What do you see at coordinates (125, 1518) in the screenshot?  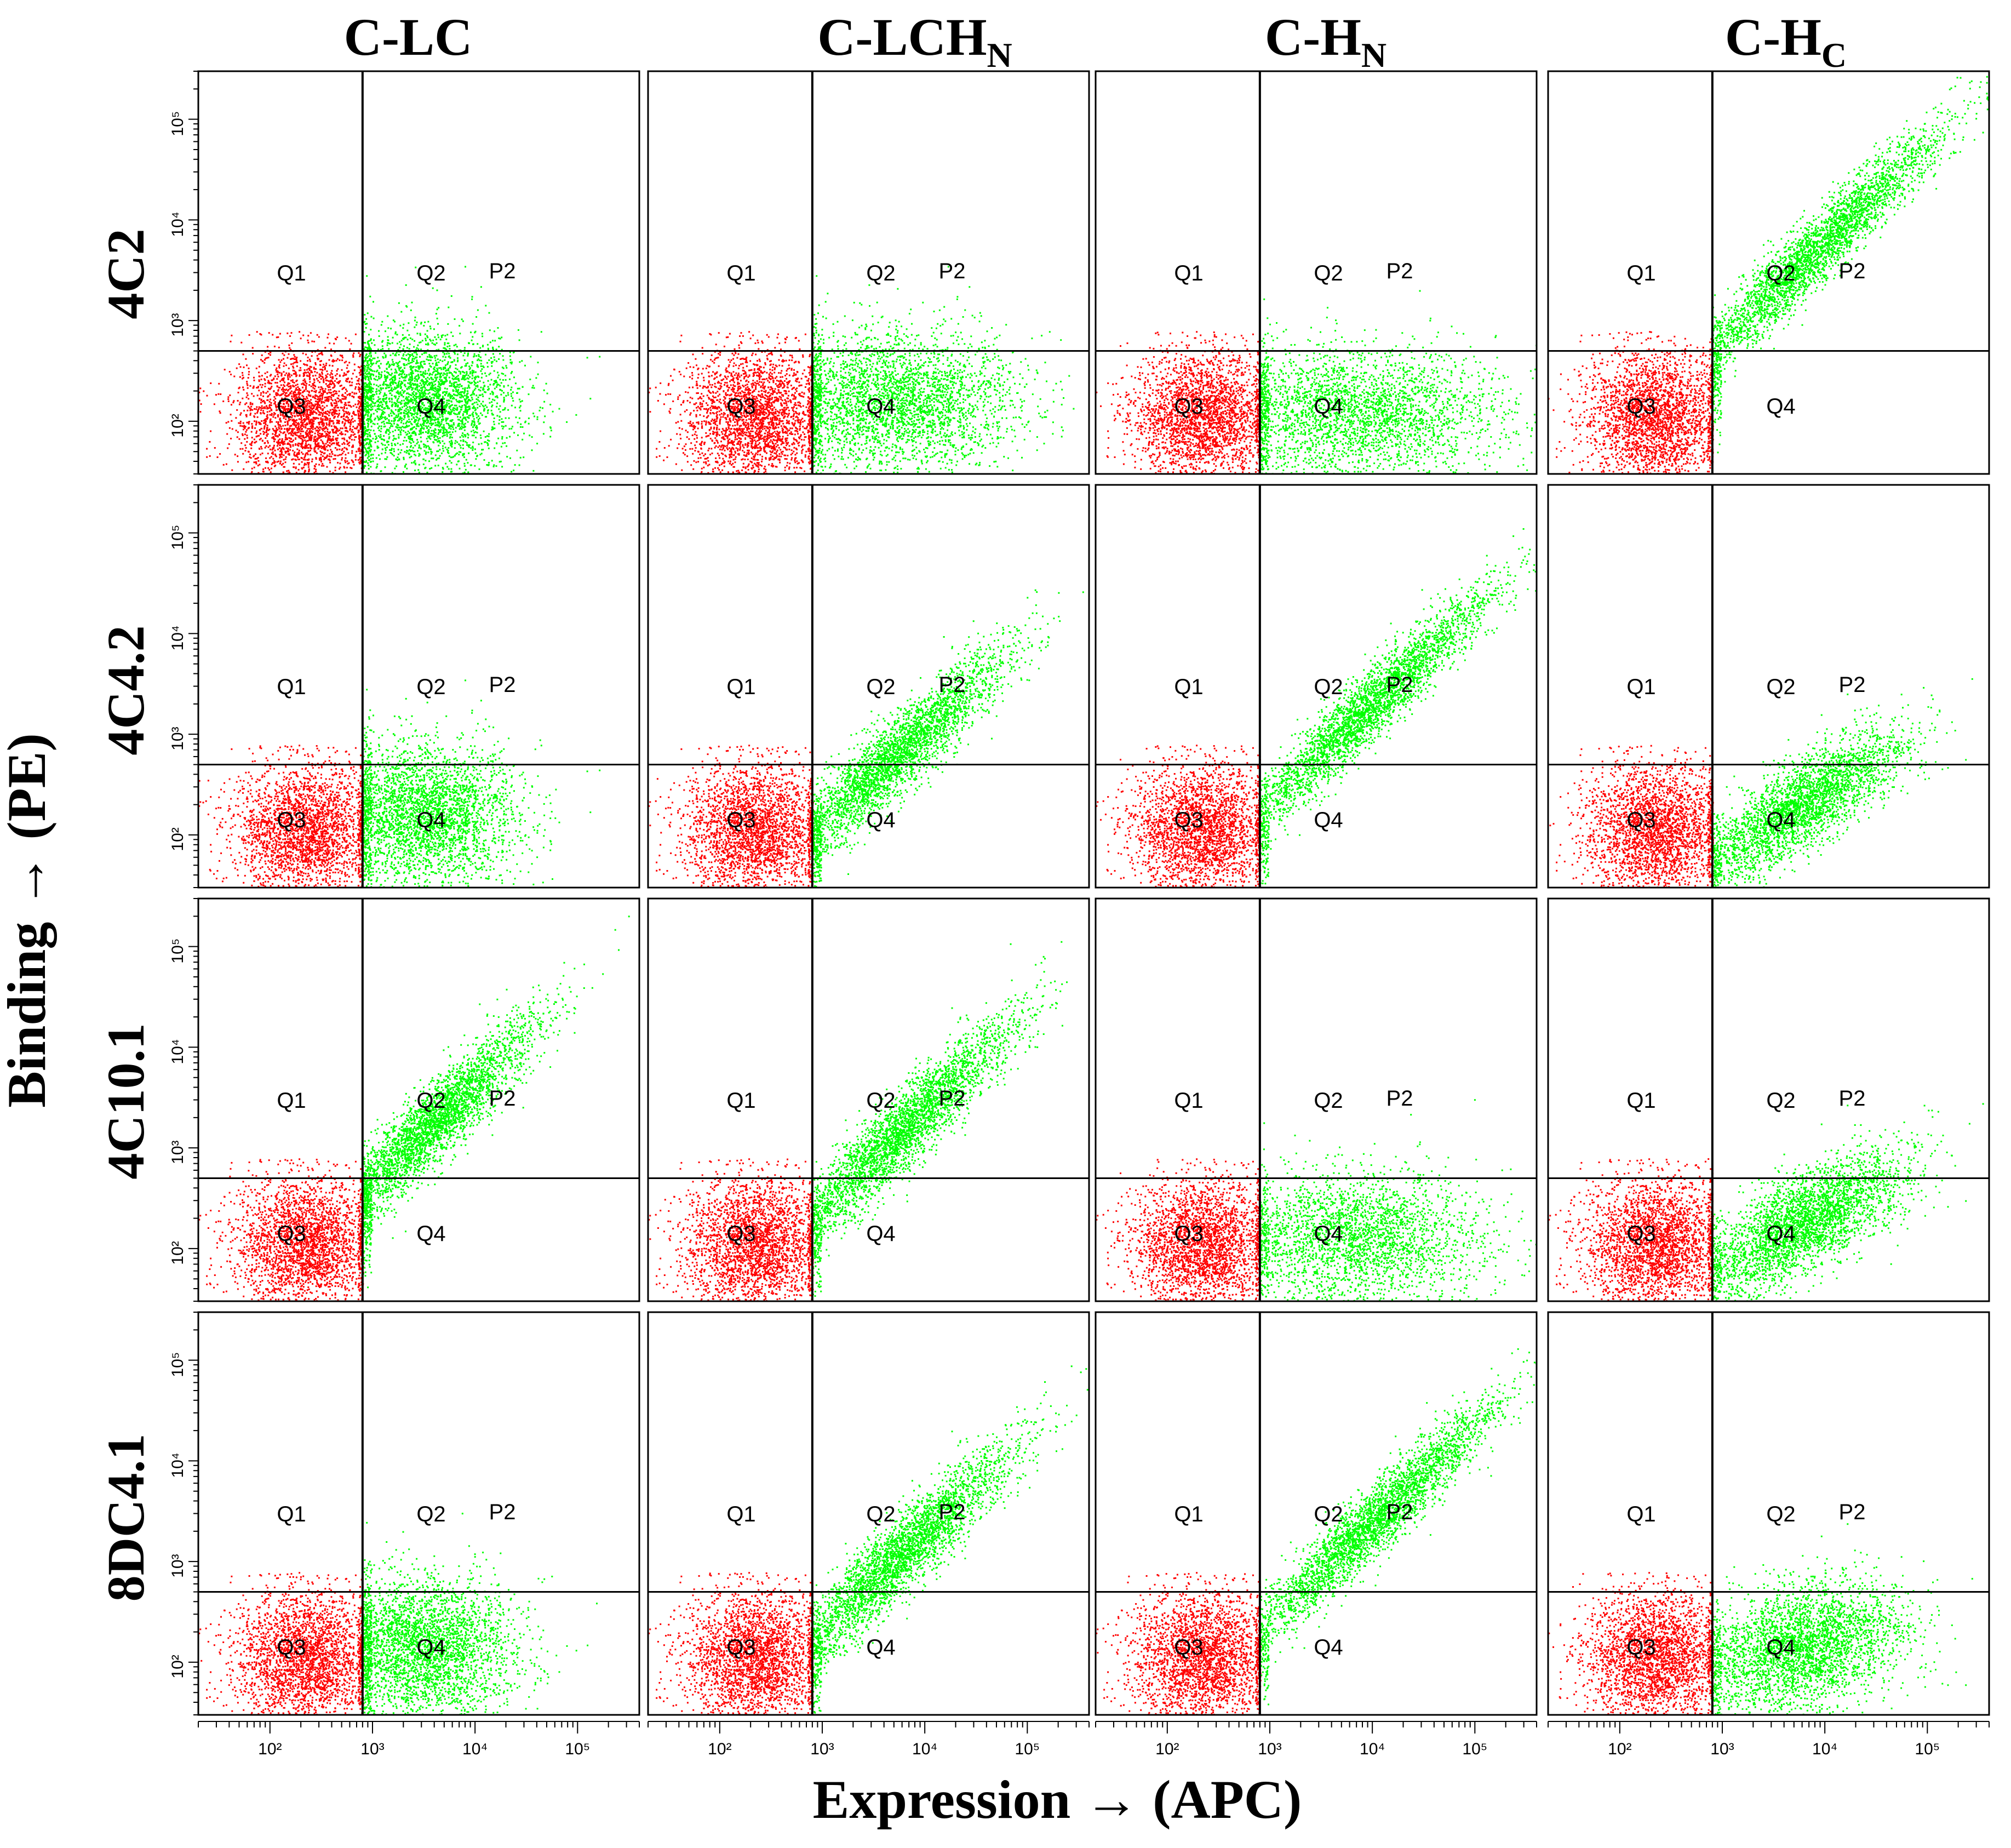 I see `row-label: 8DC4.1` at bounding box center [125, 1518].